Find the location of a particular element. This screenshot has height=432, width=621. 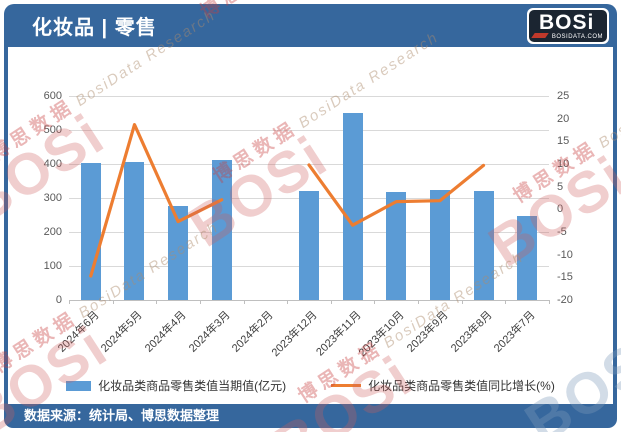

y-axis-label-right: -20 is located at coordinates (565, 300).